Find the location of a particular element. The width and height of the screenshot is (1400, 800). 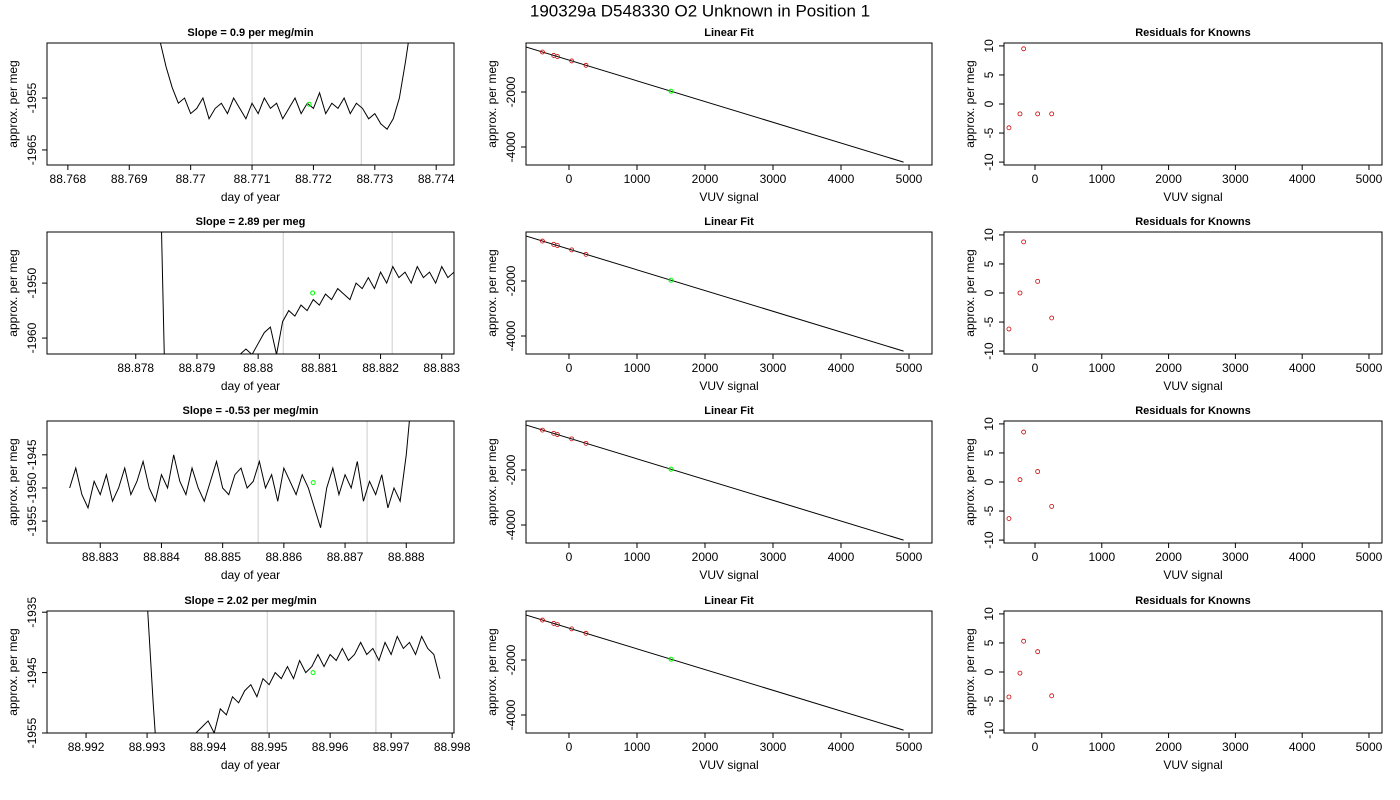

figure-title: 190329a D548330 O2 Unknown in Position 1 is located at coordinates (700, 10).